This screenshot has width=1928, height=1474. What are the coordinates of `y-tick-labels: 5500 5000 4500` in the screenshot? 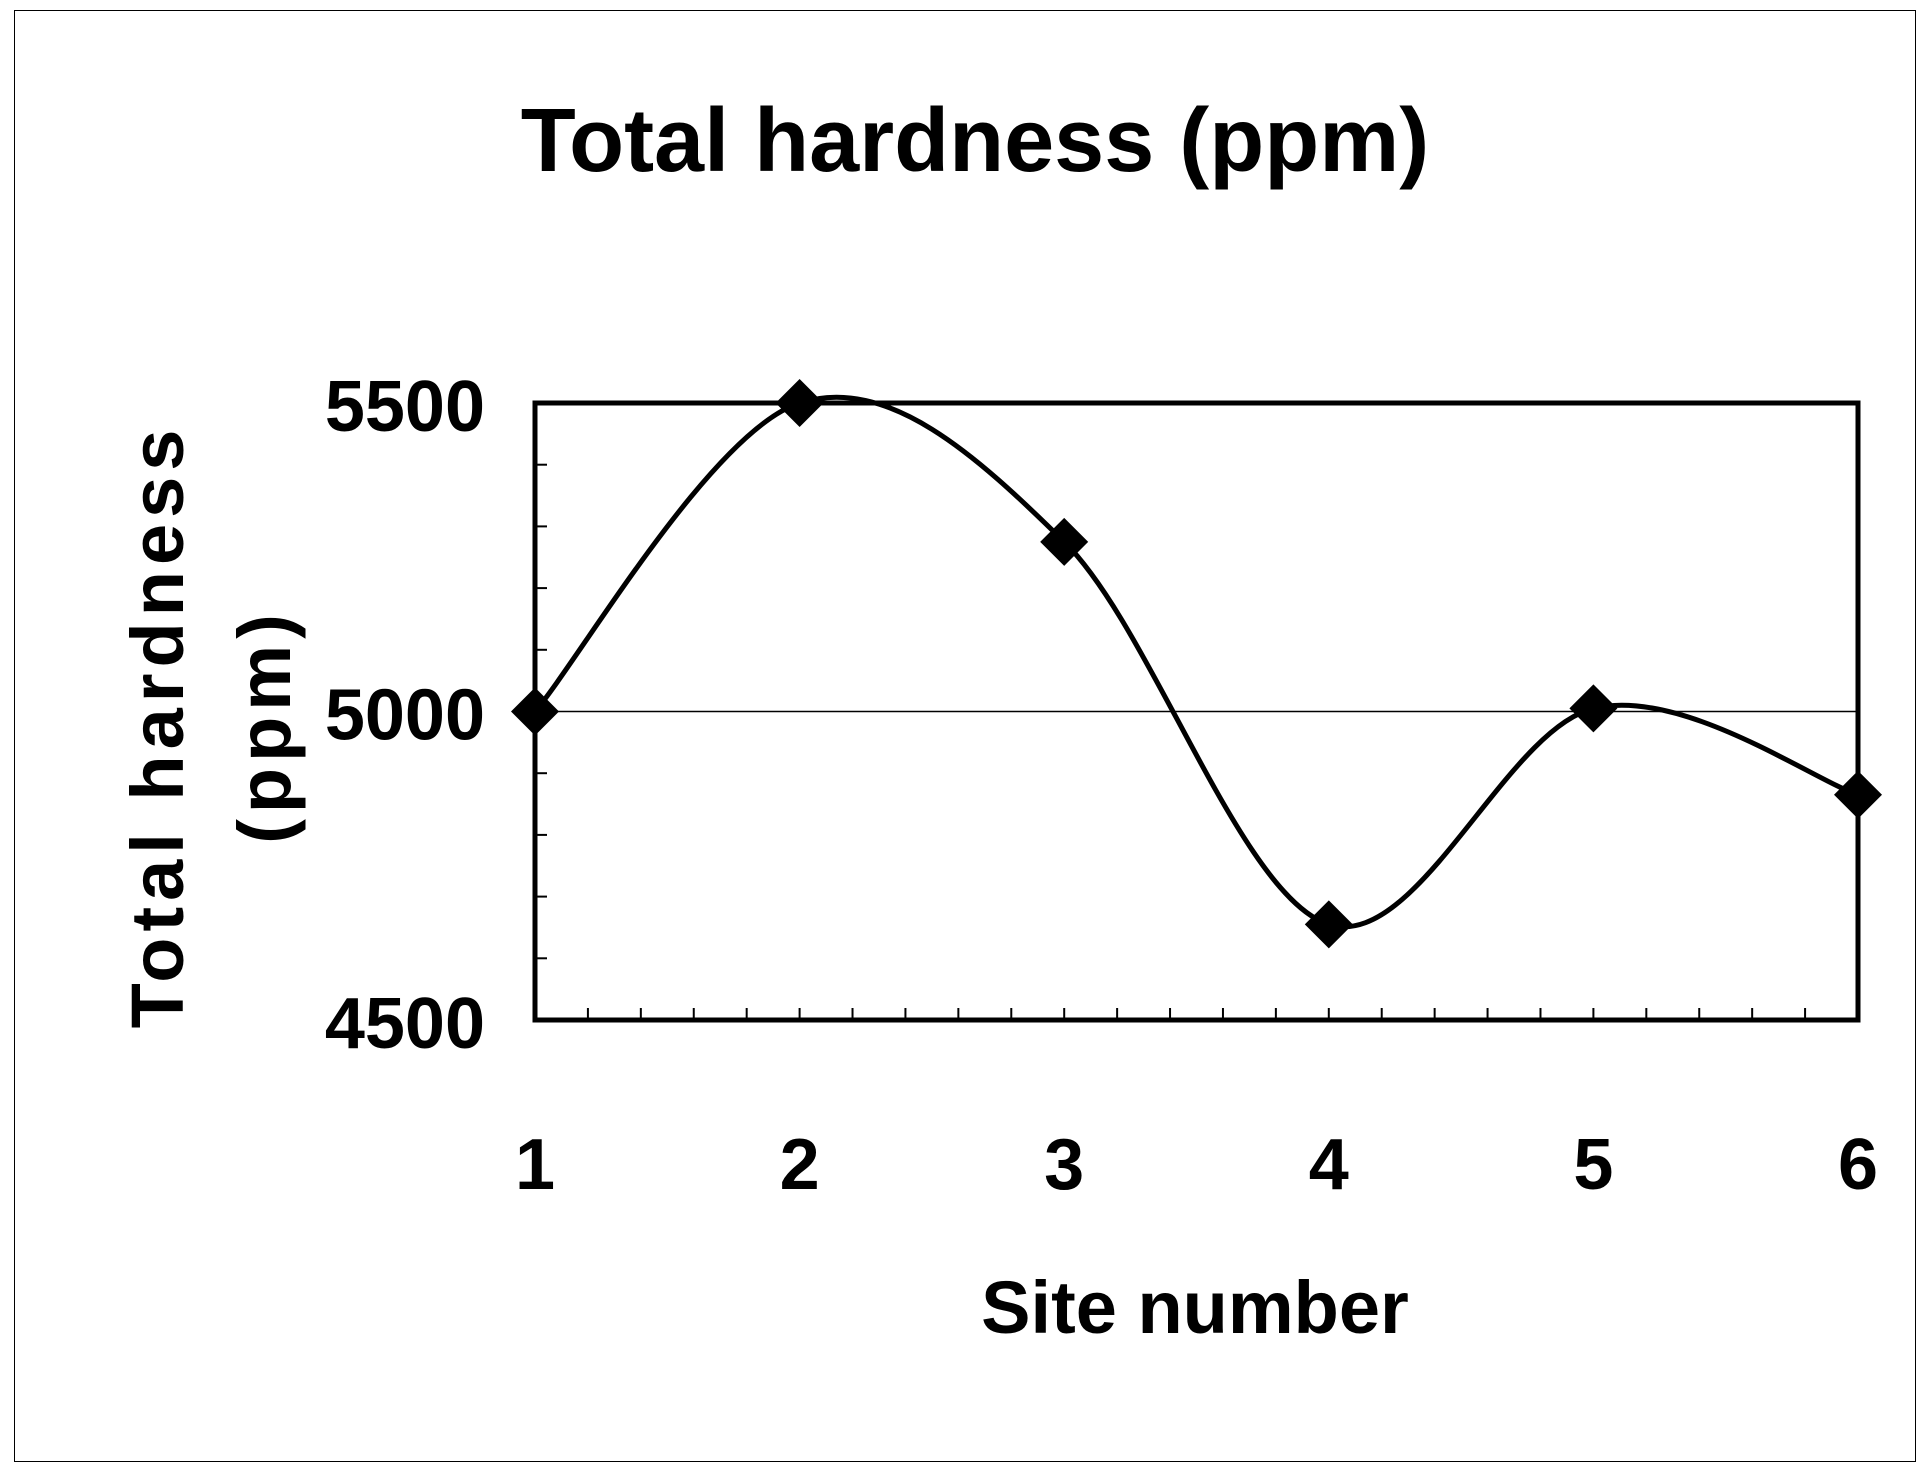 It's located at (405, 715).